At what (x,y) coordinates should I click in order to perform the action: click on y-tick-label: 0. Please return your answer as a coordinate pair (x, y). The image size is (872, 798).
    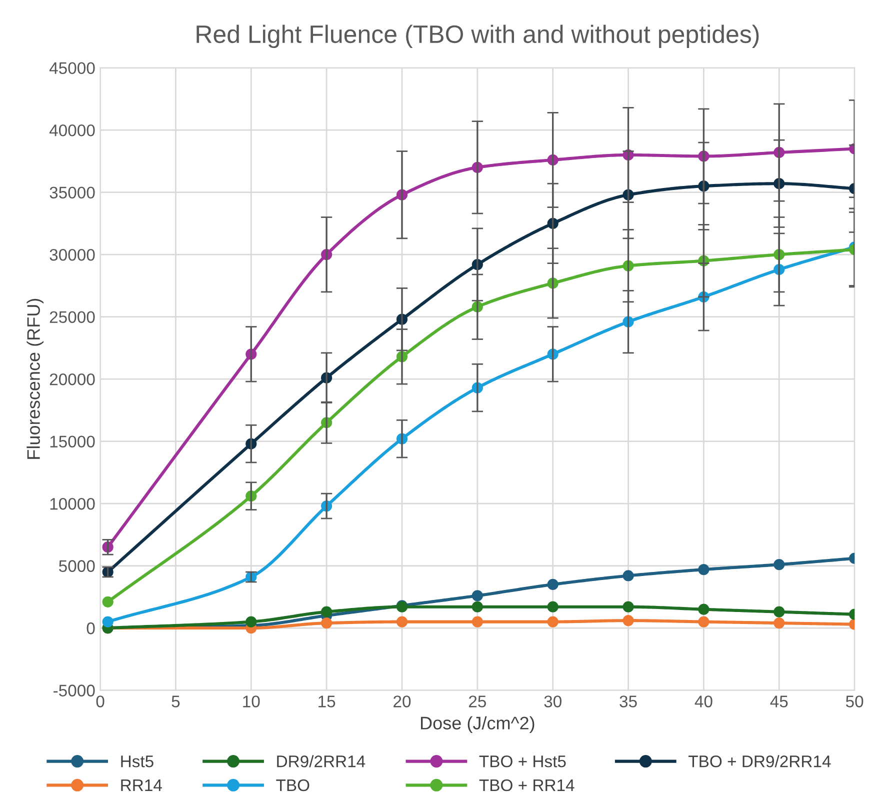
    Looking at the image, I should click on (90, 628).